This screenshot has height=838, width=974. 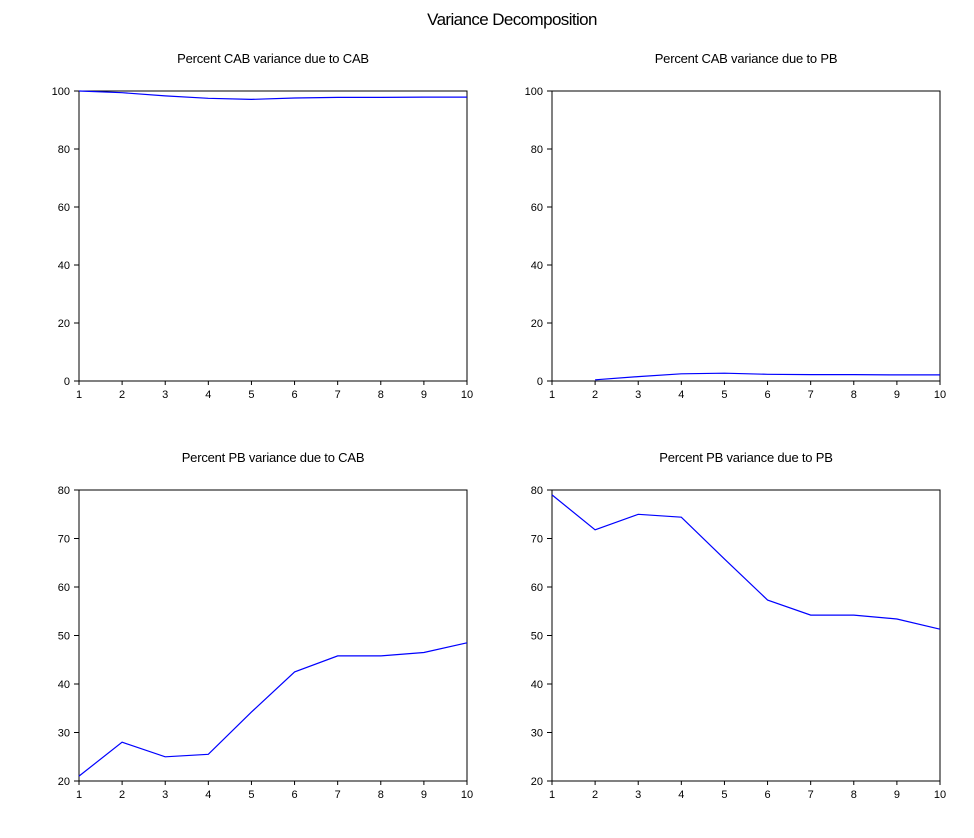 I want to click on panel-title: Percent PB variance due to PB, so click(x=745, y=457).